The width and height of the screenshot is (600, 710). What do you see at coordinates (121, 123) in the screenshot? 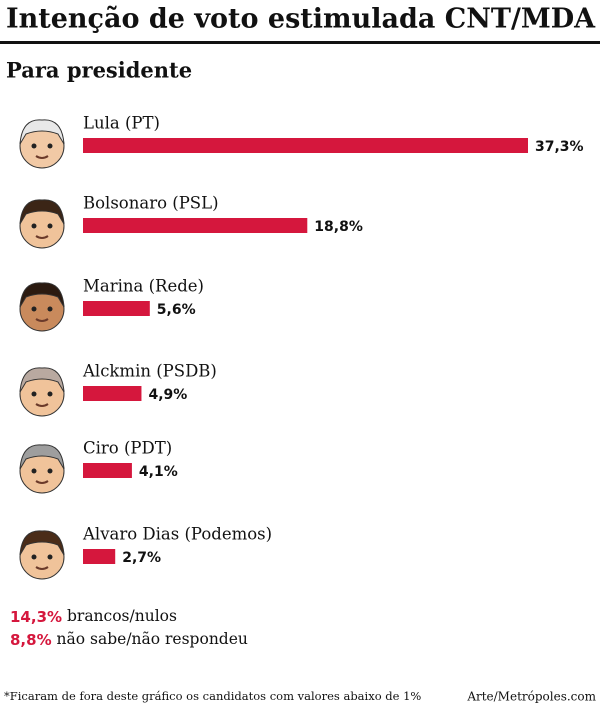
I see `category-label: Lula (PT)` at bounding box center [121, 123].